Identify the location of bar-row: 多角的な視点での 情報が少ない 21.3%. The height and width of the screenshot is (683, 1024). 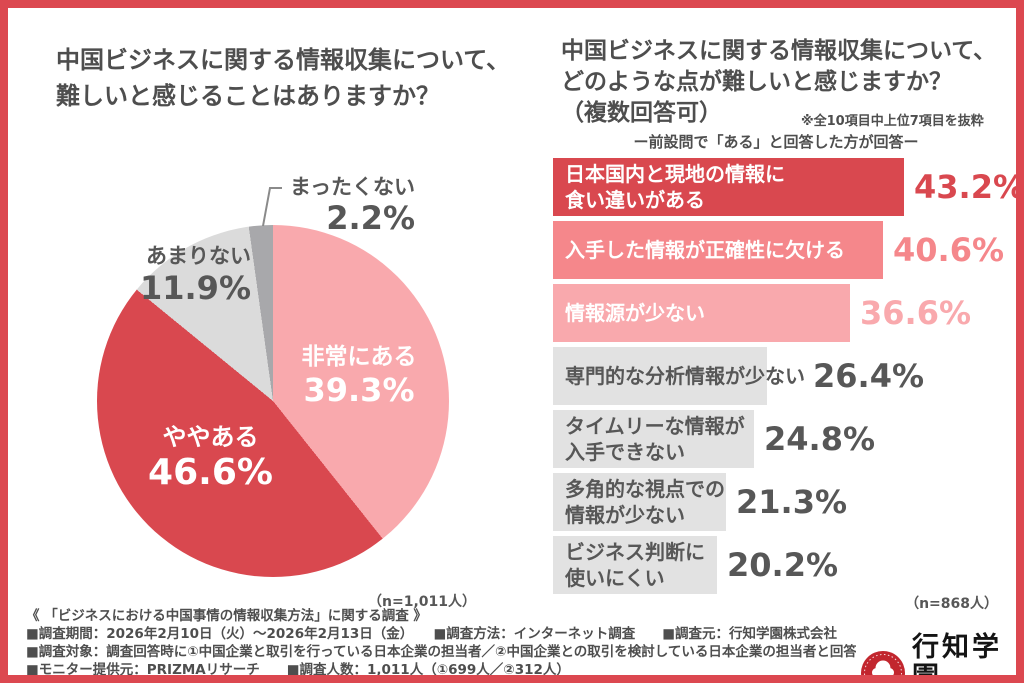
(784, 502).